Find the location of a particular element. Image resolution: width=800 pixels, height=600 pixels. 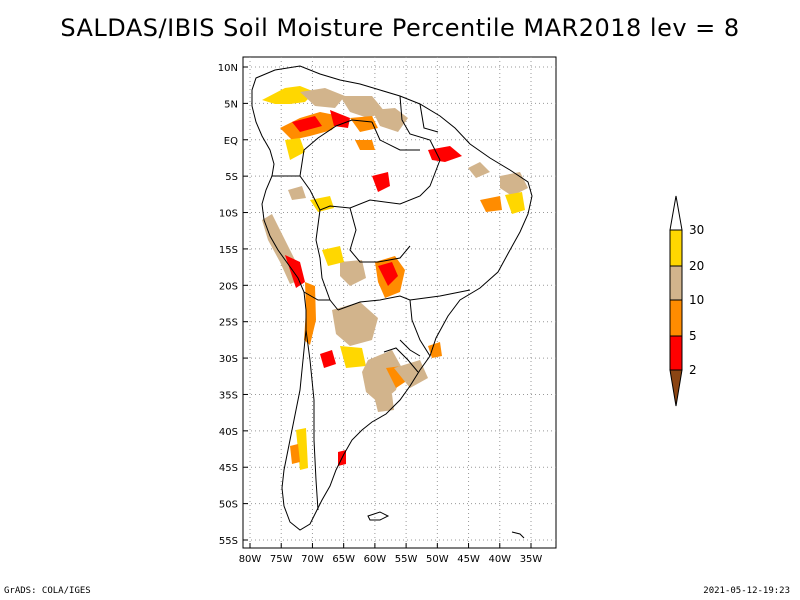

colorbar: 30 20 10 5 2 is located at coordinates (686, 301).